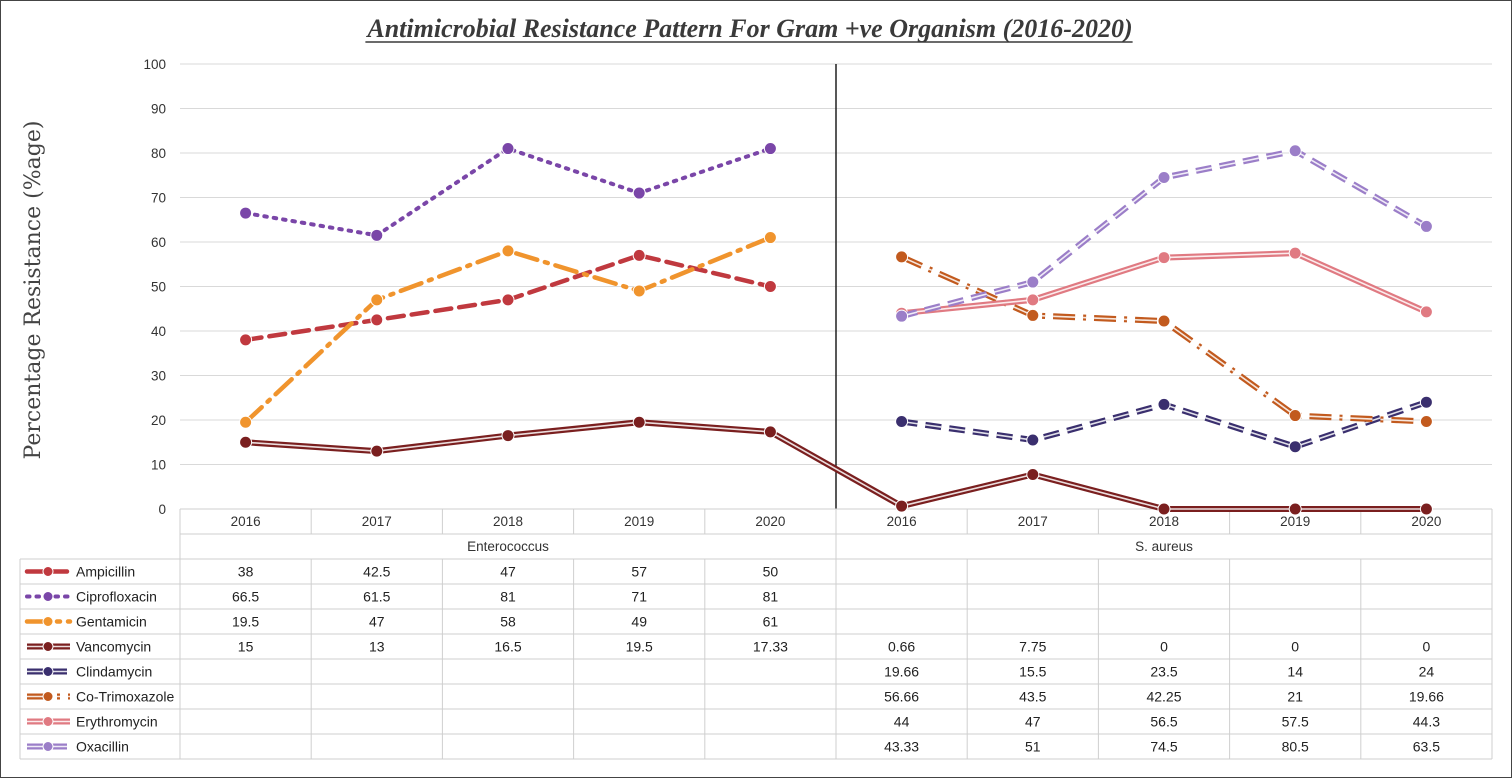 This screenshot has height=778, width=1512. Describe the element at coordinates (901, 747) in the screenshot. I see `table-value: 43.33` at that location.